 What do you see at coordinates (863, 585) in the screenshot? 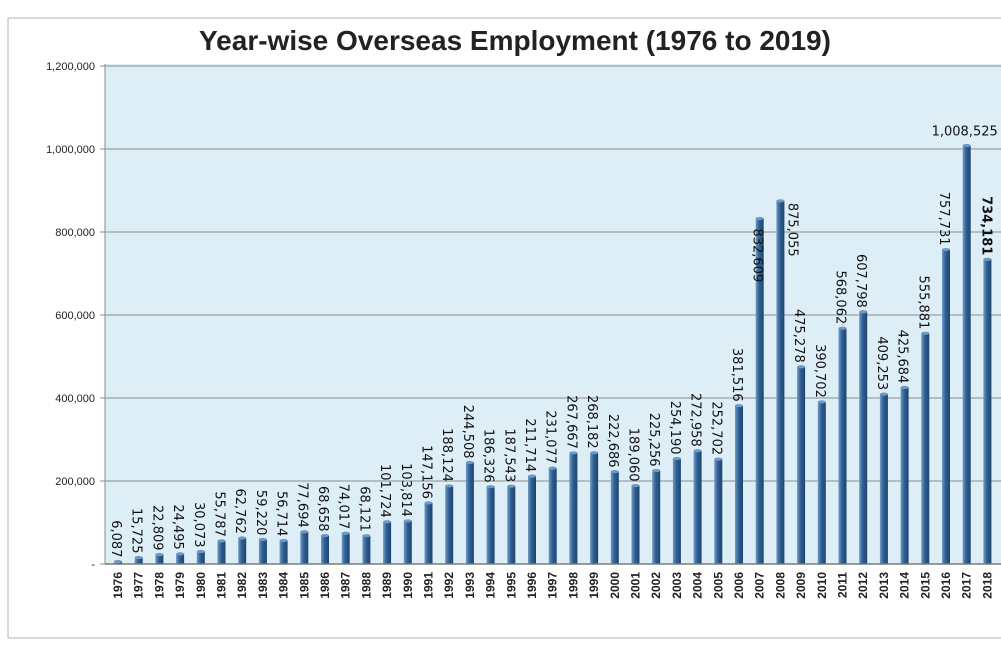
I see `x-tick-label: 2012` at bounding box center [863, 585].